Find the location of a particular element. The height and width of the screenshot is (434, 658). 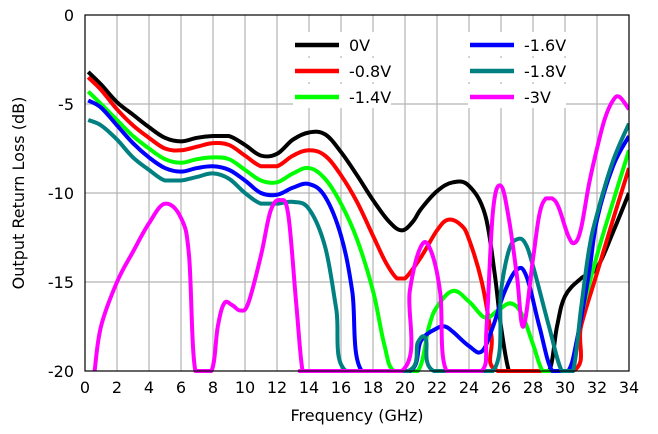

x-tick-label: 0 is located at coordinates (85, 387).